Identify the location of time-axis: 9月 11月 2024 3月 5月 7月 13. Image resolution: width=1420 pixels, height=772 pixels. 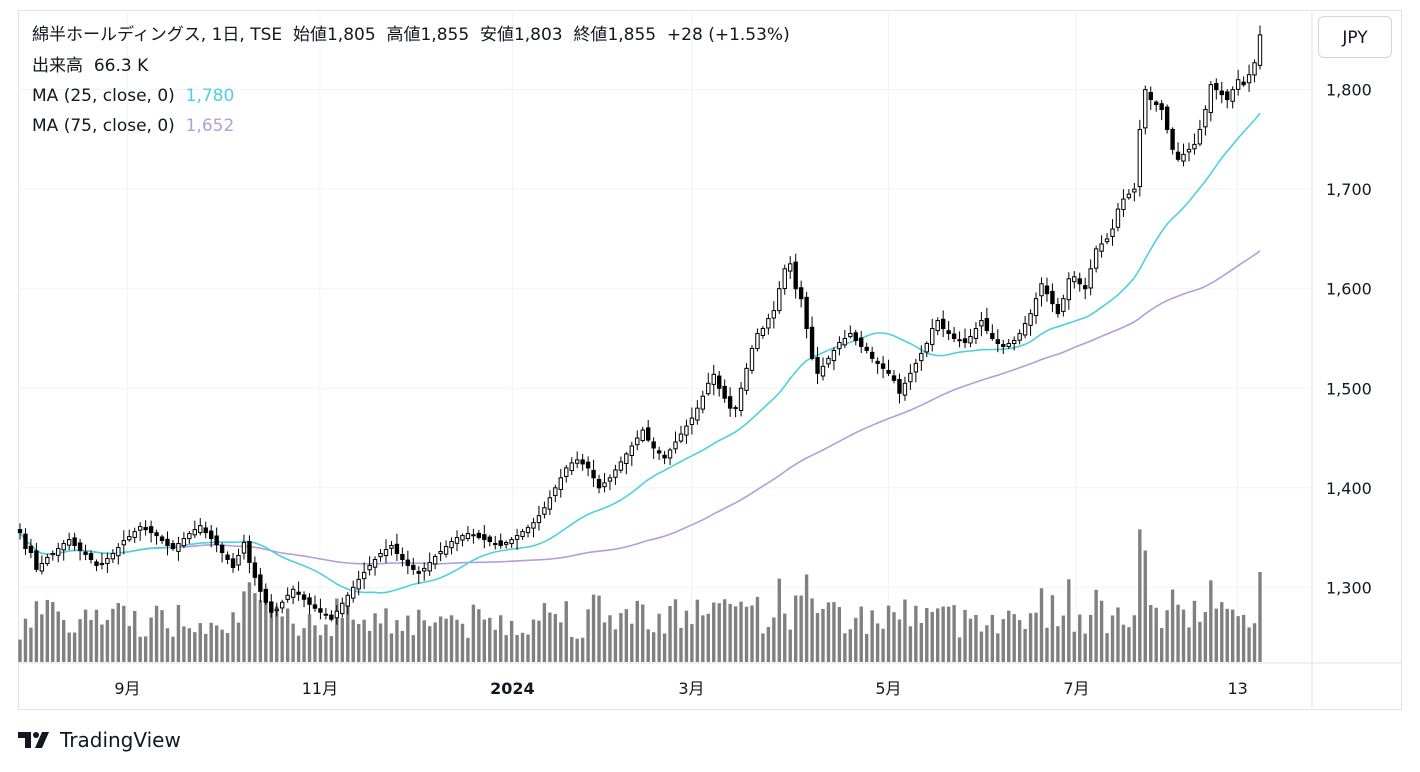
(680, 688).